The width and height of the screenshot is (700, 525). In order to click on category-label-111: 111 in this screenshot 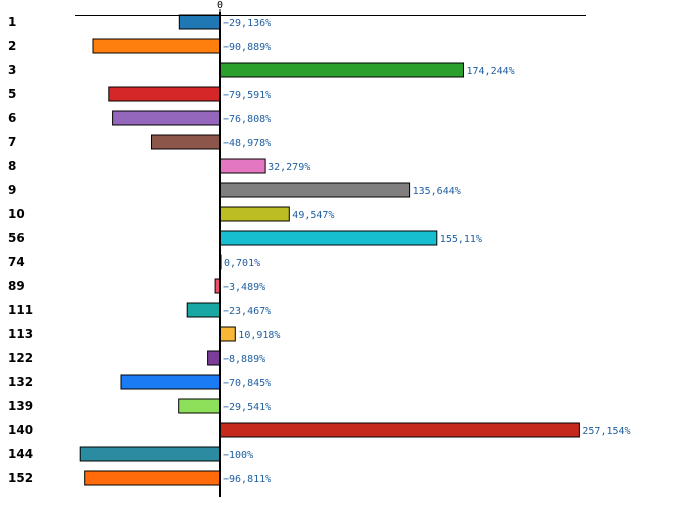, I will do `click(20, 310)`.